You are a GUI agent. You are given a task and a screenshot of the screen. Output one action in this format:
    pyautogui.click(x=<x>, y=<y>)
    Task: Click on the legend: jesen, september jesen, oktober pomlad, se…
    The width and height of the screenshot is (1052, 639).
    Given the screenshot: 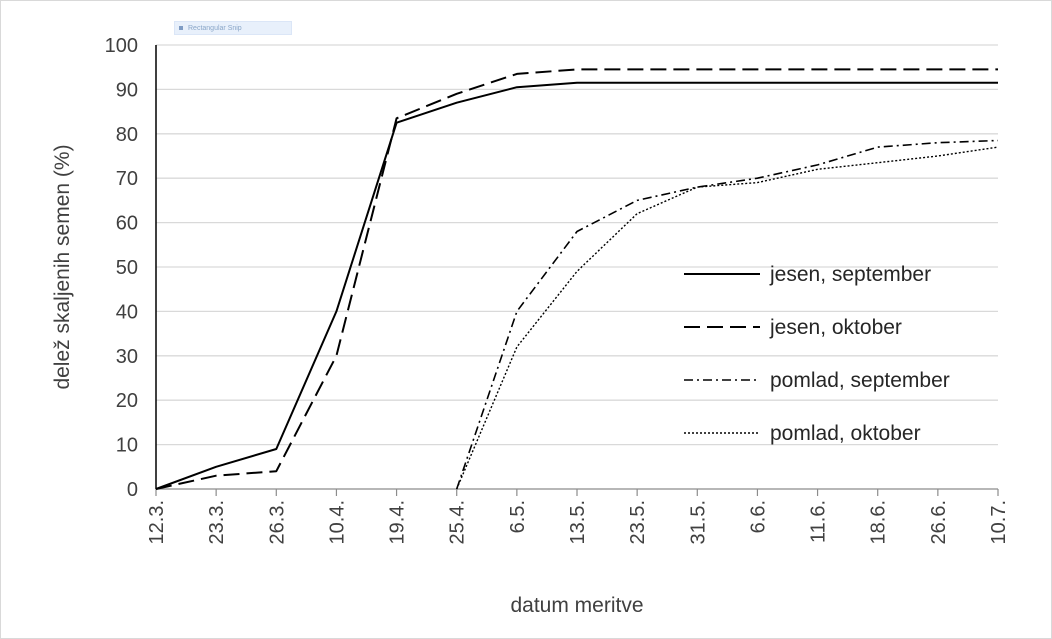 What is the action you would take?
    pyautogui.click(x=817, y=354)
    